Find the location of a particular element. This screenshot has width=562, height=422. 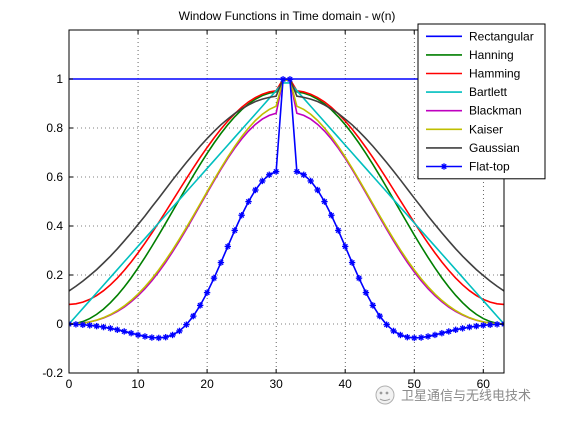

y-tick-label: 0 is located at coordinates (59, 324).